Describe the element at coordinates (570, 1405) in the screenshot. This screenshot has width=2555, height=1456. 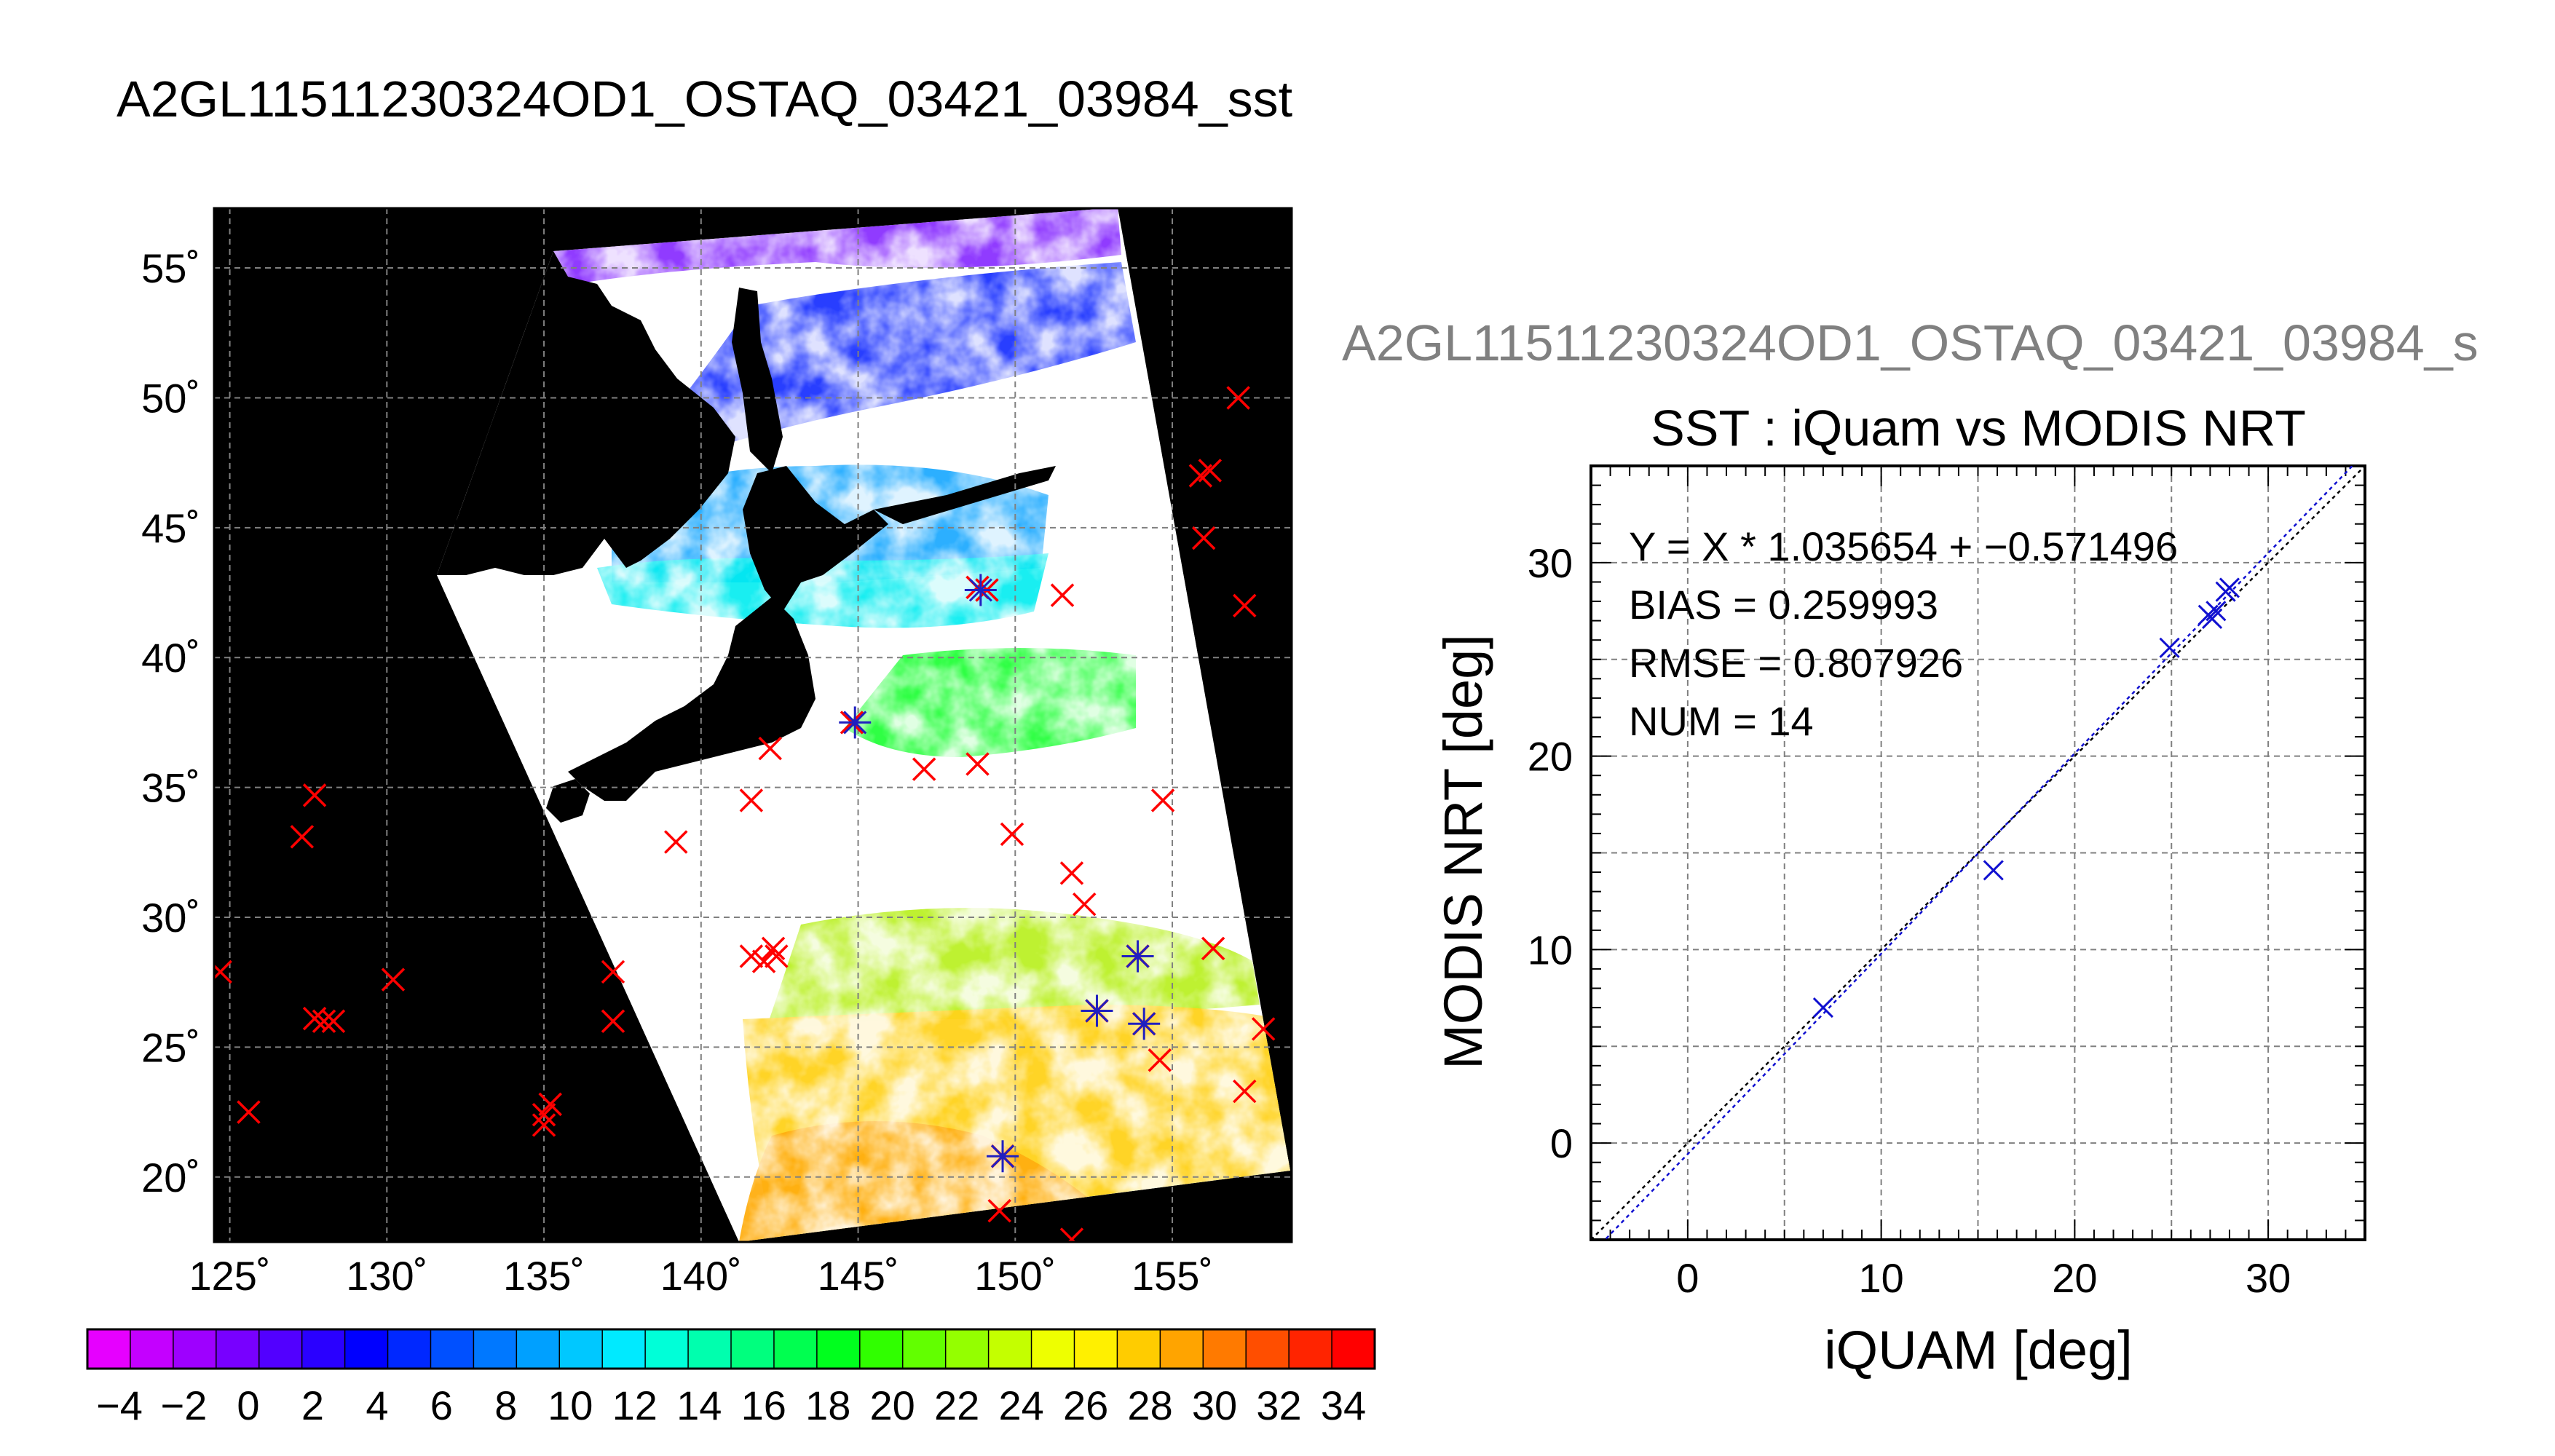
I see `colorbar-label: 10` at that location.